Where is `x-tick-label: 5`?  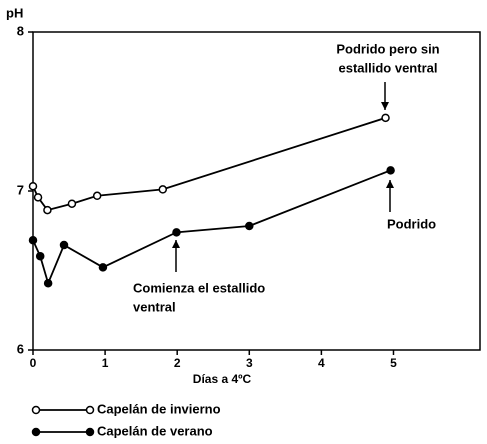
x-tick-label: 5 is located at coordinates (393, 363).